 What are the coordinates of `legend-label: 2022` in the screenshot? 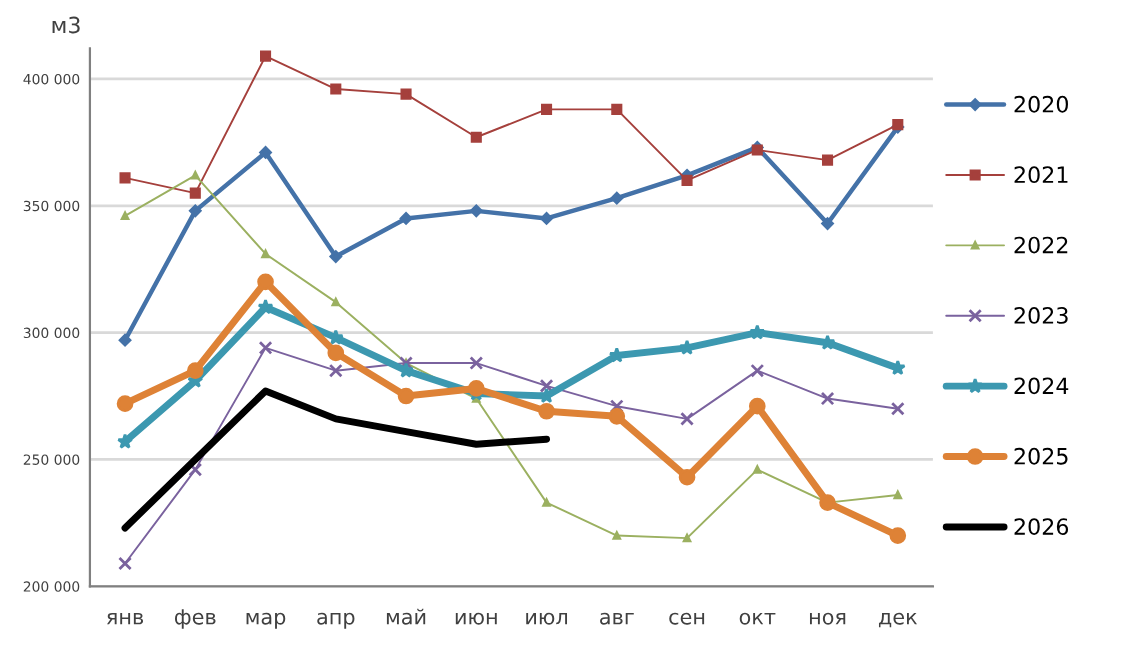 It's located at (1041, 245).